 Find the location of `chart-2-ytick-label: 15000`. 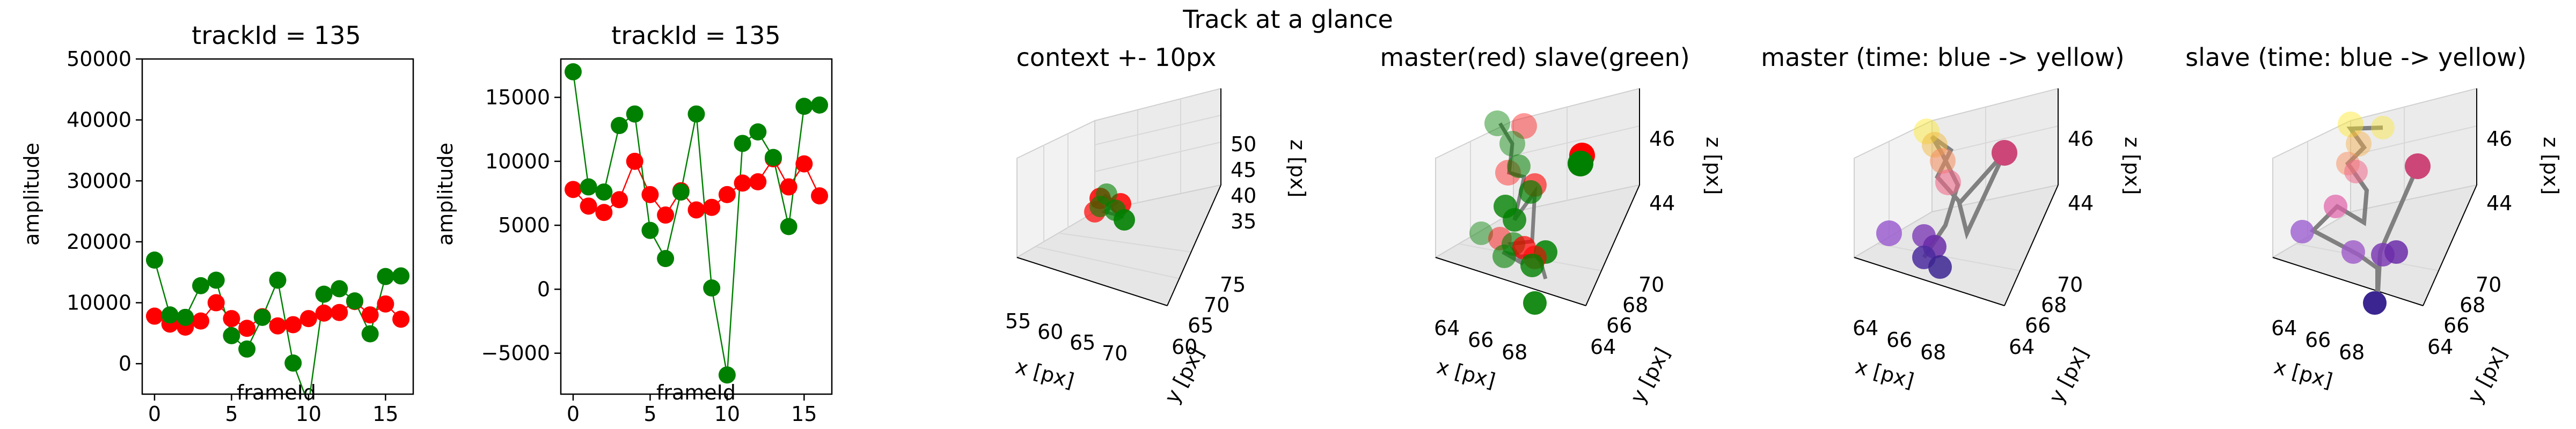

chart-2-ytick-label: 15000 is located at coordinates (517, 97).